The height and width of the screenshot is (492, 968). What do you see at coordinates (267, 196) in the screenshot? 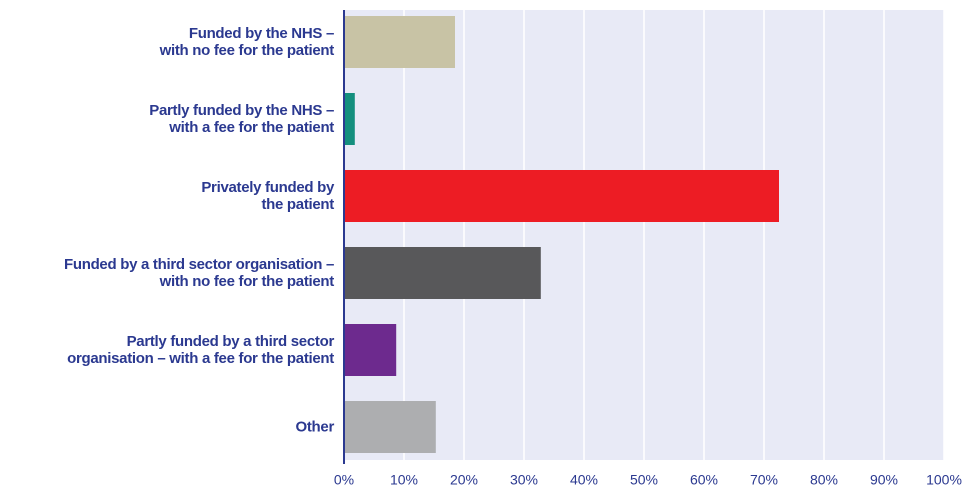
I see `category-label: Privately funded by the patient` at bounding box center [267, 196].